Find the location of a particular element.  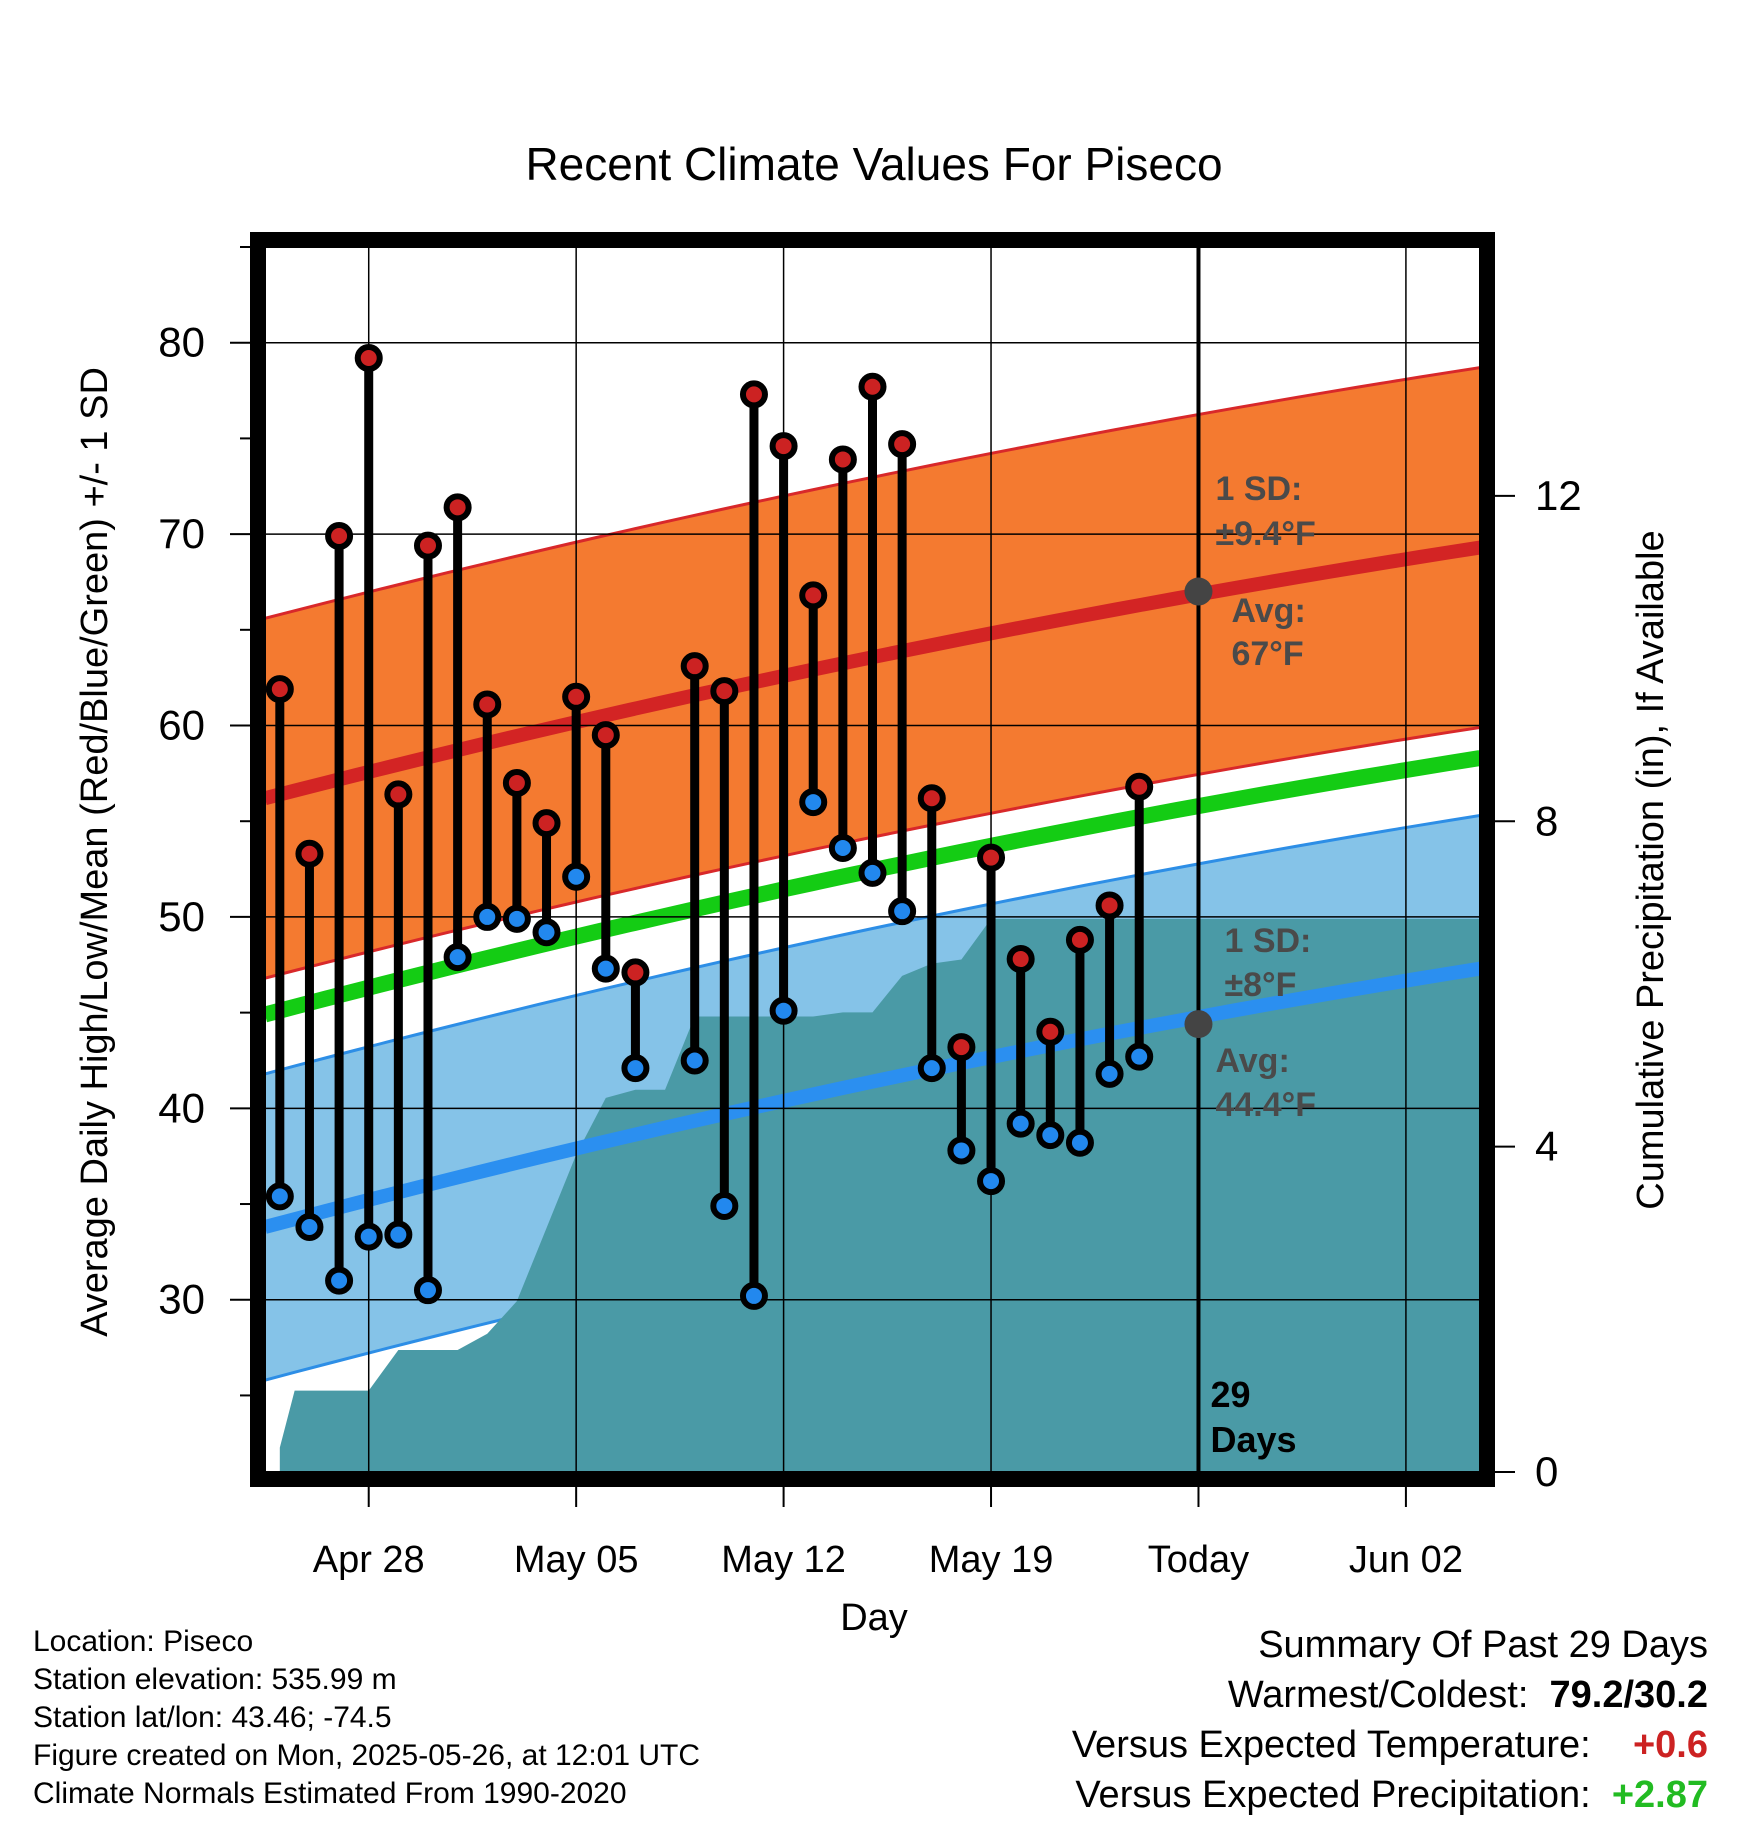

x-tick-label: Jun 02 is located at coordinates (1406, 1560).